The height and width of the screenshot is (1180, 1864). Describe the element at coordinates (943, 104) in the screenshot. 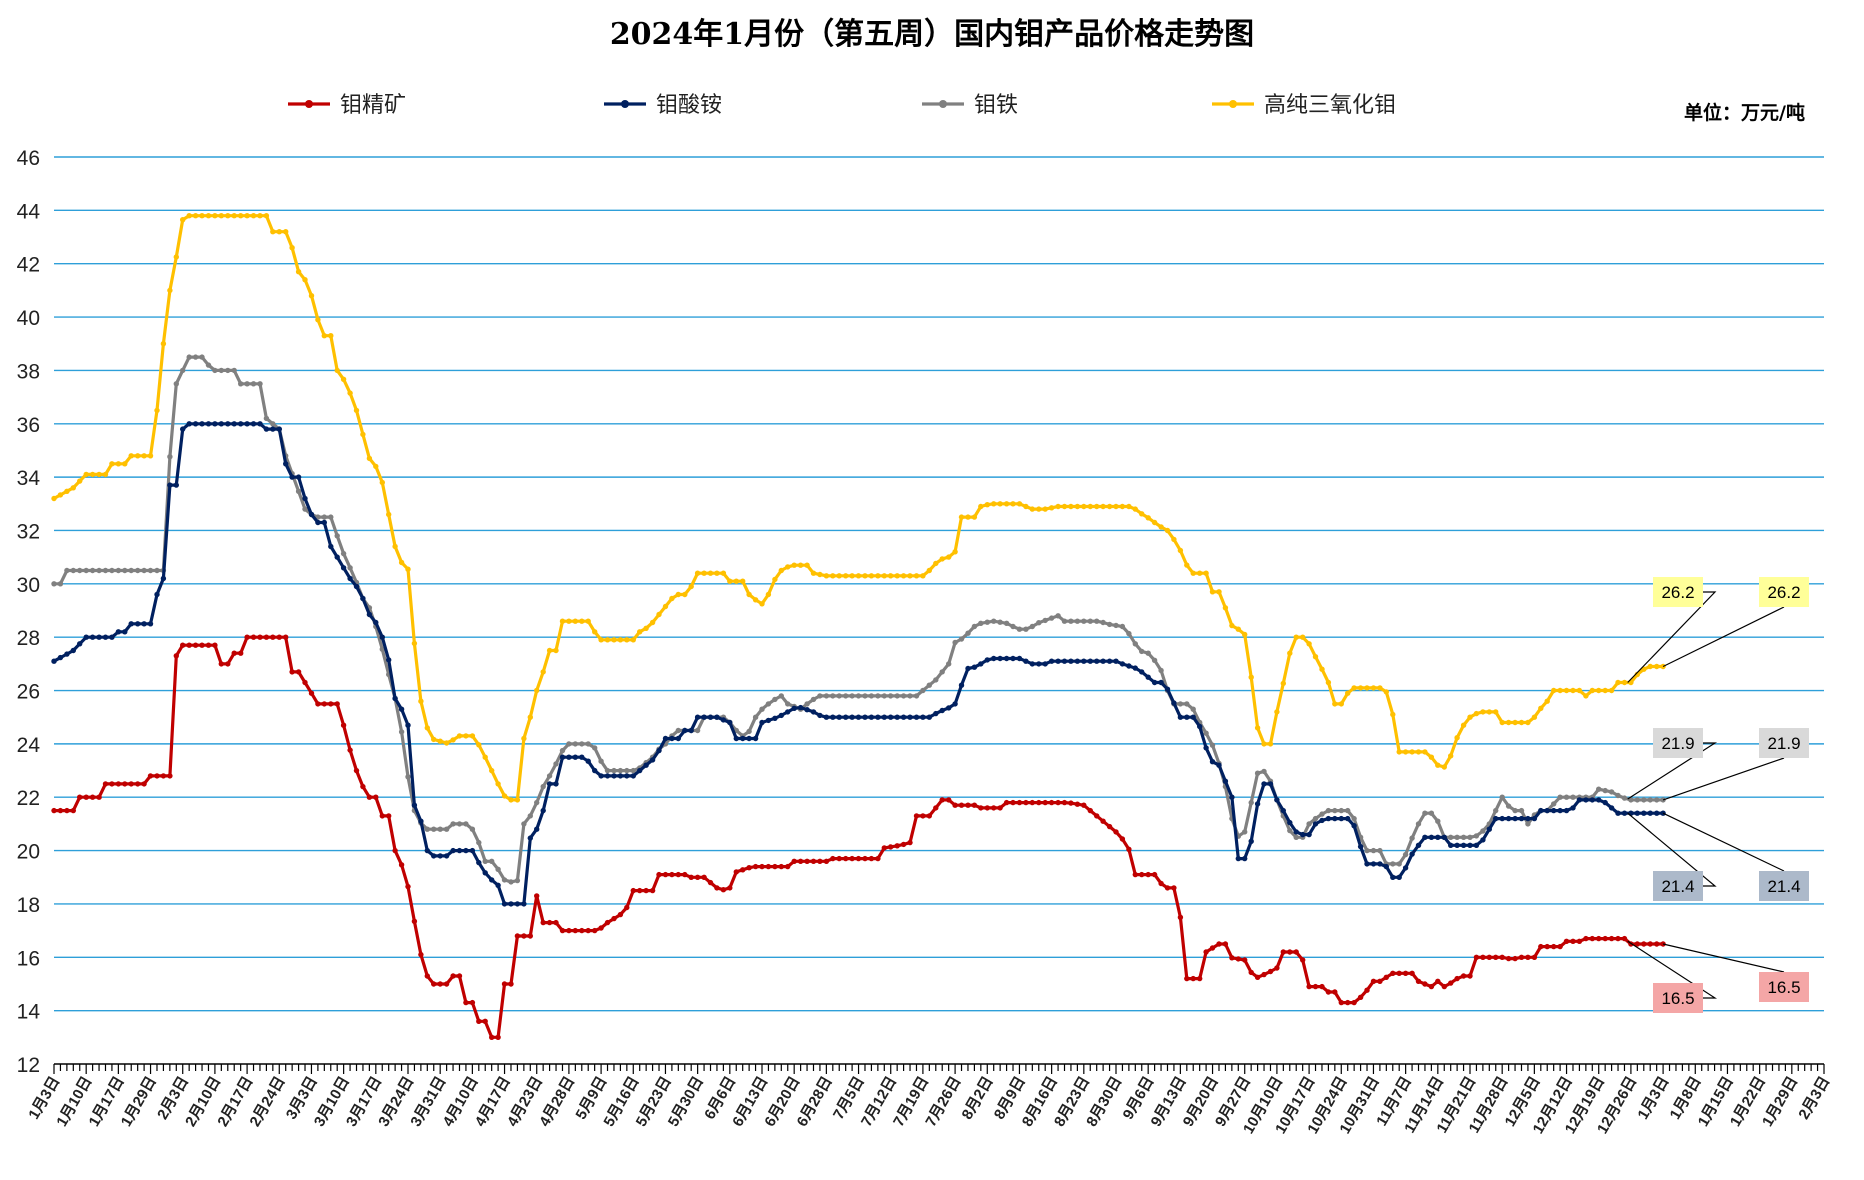

I see `legend-marker` at that location.